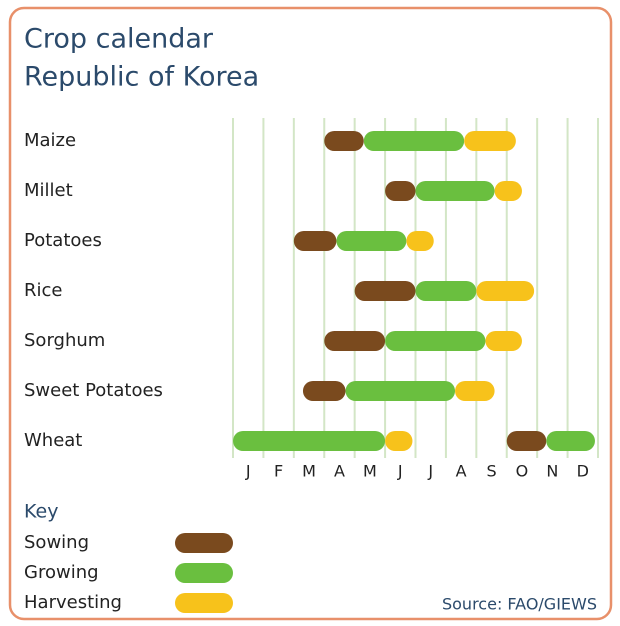 Image resolution: width=620 pixels, height=626 pixels. Describe the element at coordinates (43, 290) in the screenshot. I see `crop-label: Rice` at that location.